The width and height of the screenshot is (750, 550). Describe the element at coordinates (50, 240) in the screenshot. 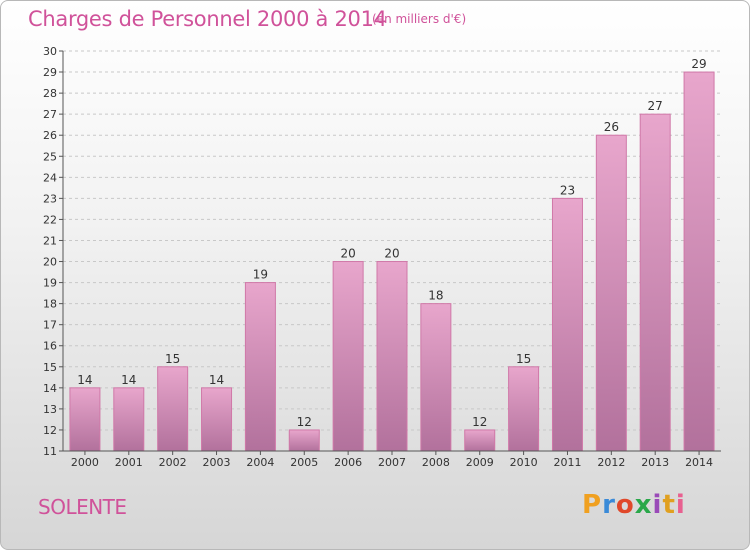

I see `y-tick-label: 21` at that location.